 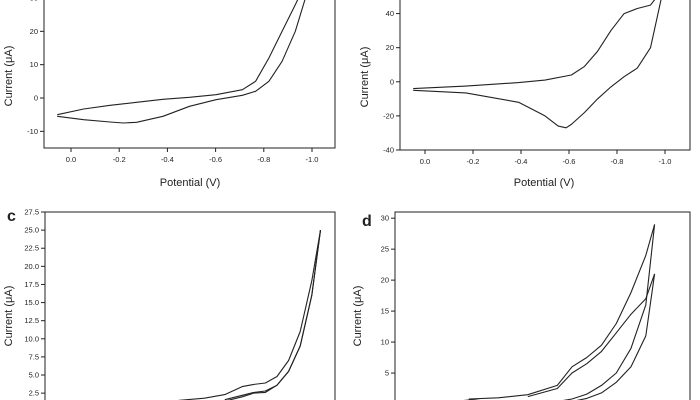 What do you see at coordinates (388, 150) in the screenshot?
I see `y-tick-label: -40` at bounding box center [388, 150].